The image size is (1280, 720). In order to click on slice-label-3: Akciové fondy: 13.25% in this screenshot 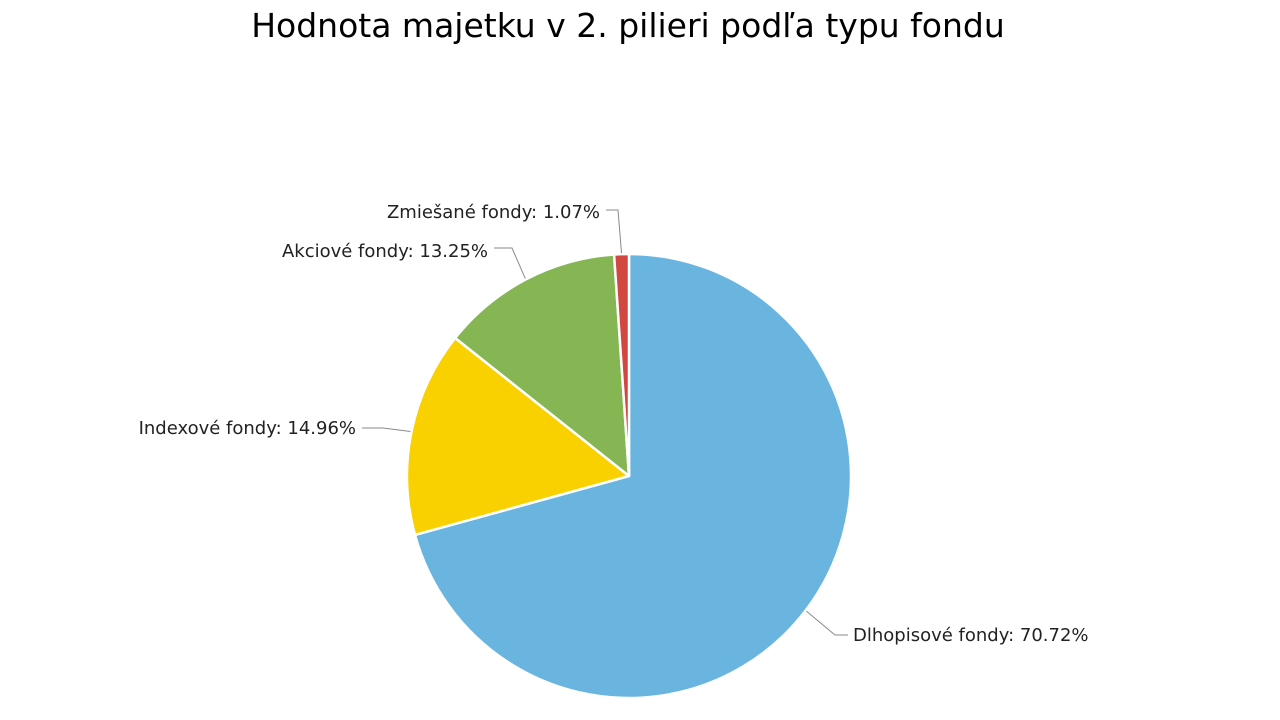, I will do `click(385, 251)`.